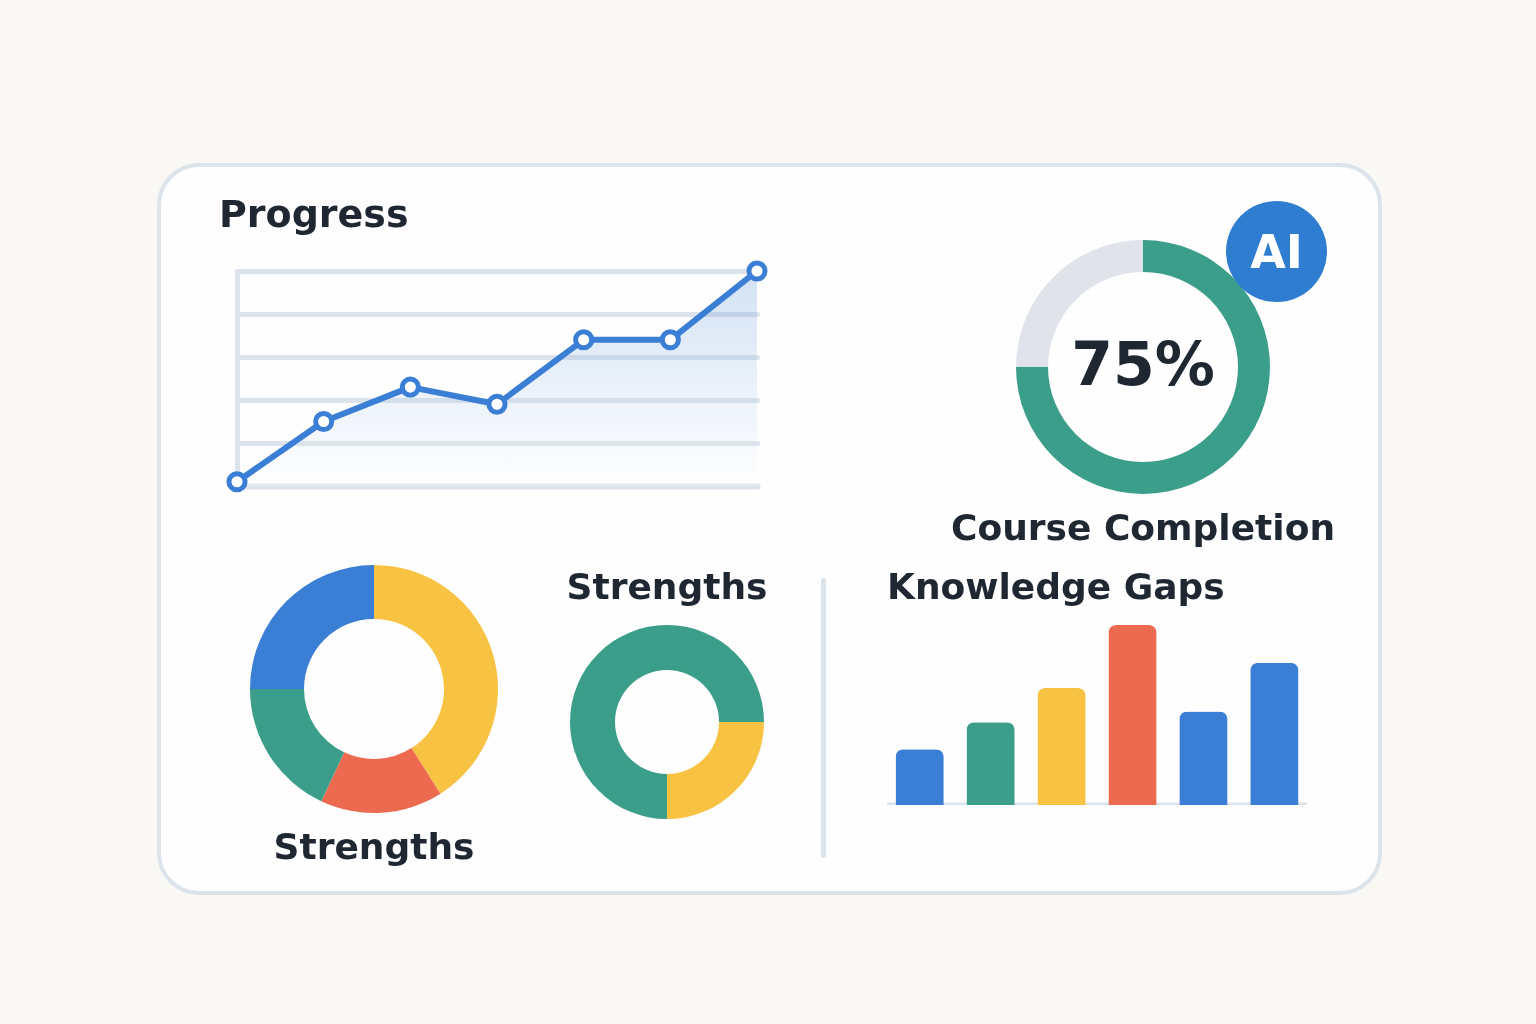  What do you see at coordinates (374, 846) in the screenshot?
I see `text: Strengths` at bounding box center [374, 846].